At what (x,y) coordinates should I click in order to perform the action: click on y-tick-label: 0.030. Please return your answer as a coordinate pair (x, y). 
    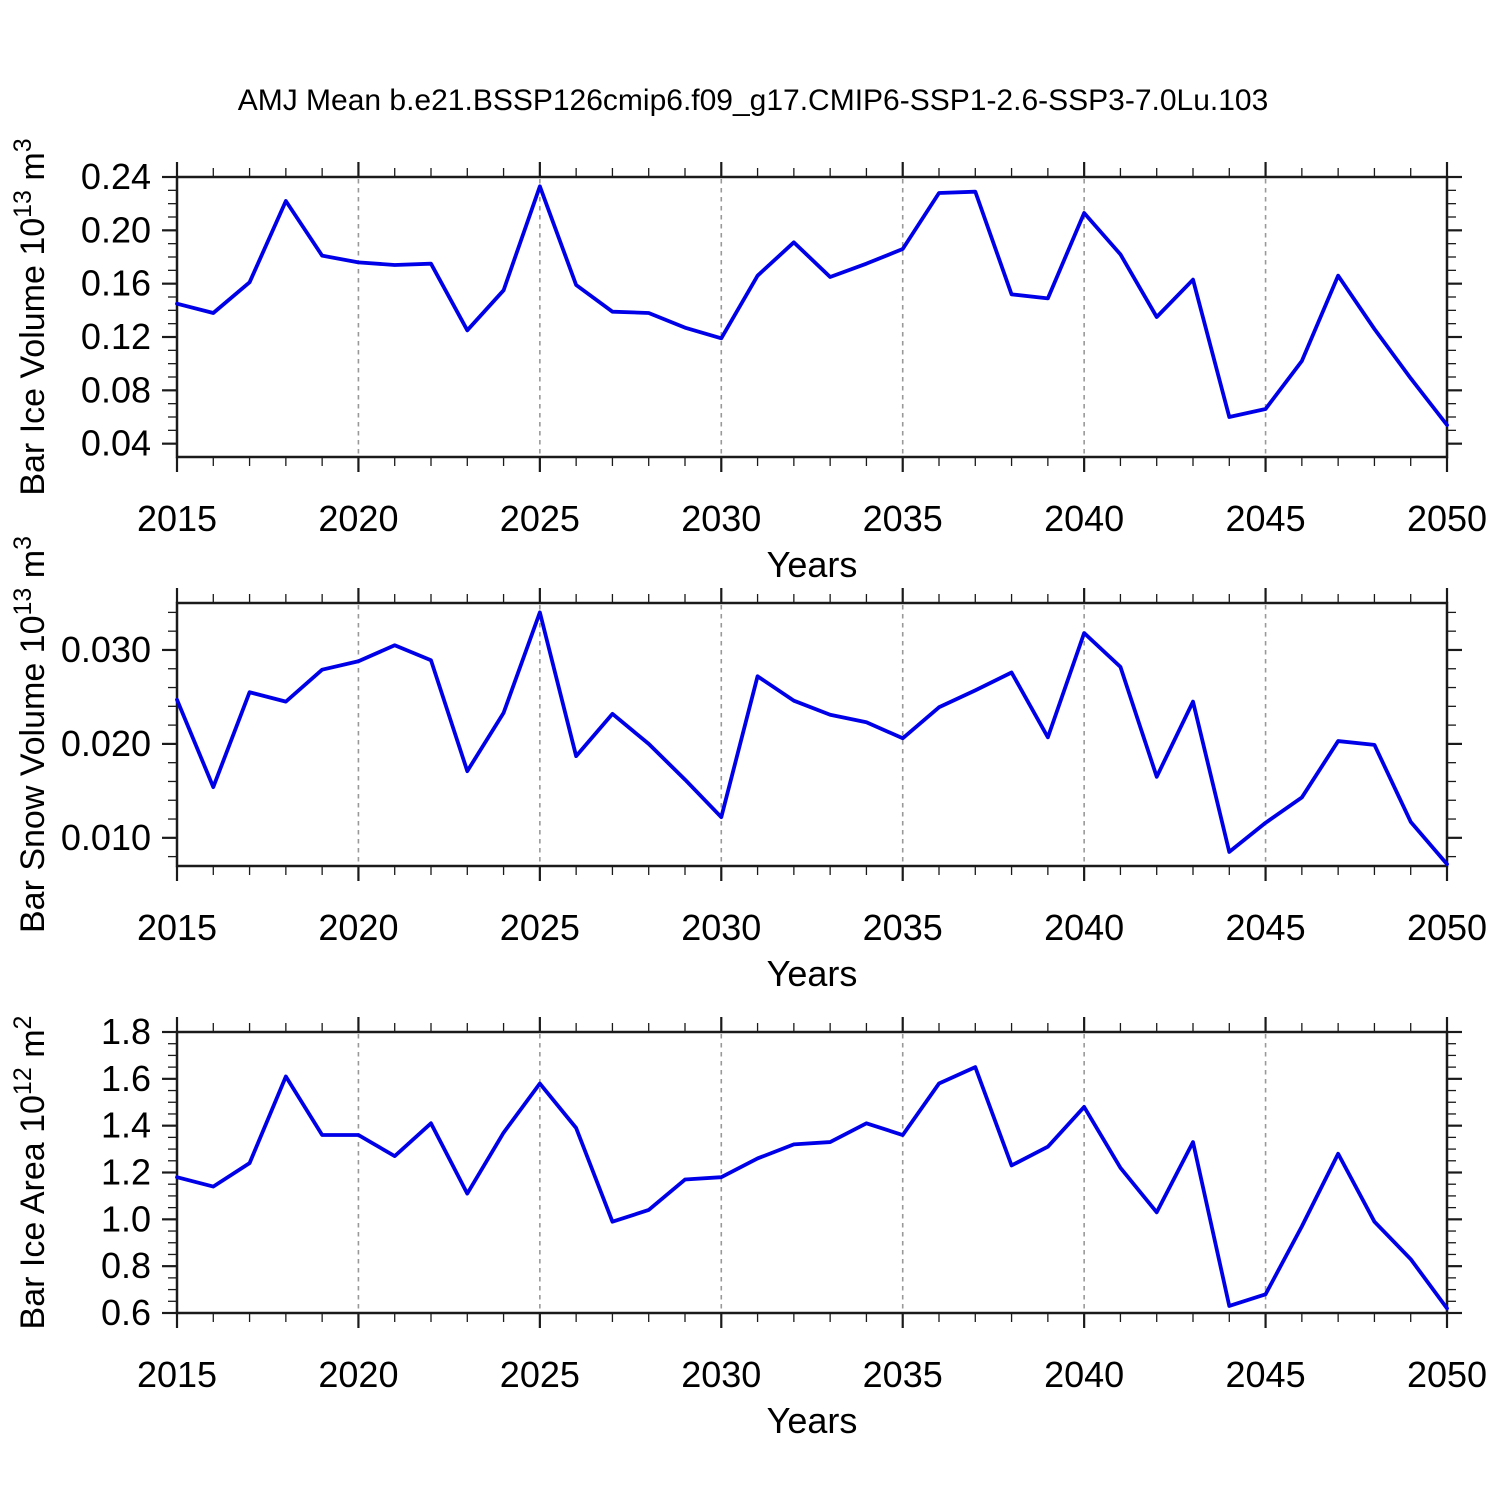
    Looking at the image, I should click on (106, 649).